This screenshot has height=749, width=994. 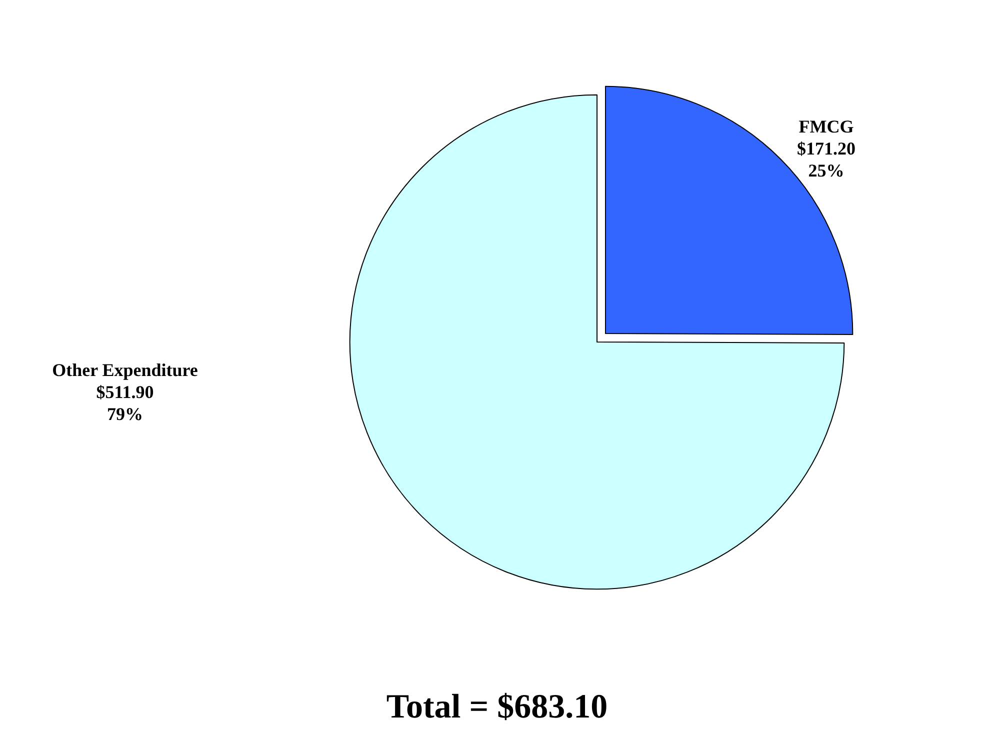 What do you see at coordinates (826, 159) in the screenshot?
I see `data-label: $171.20 25%` at bounding box center [826, 159].